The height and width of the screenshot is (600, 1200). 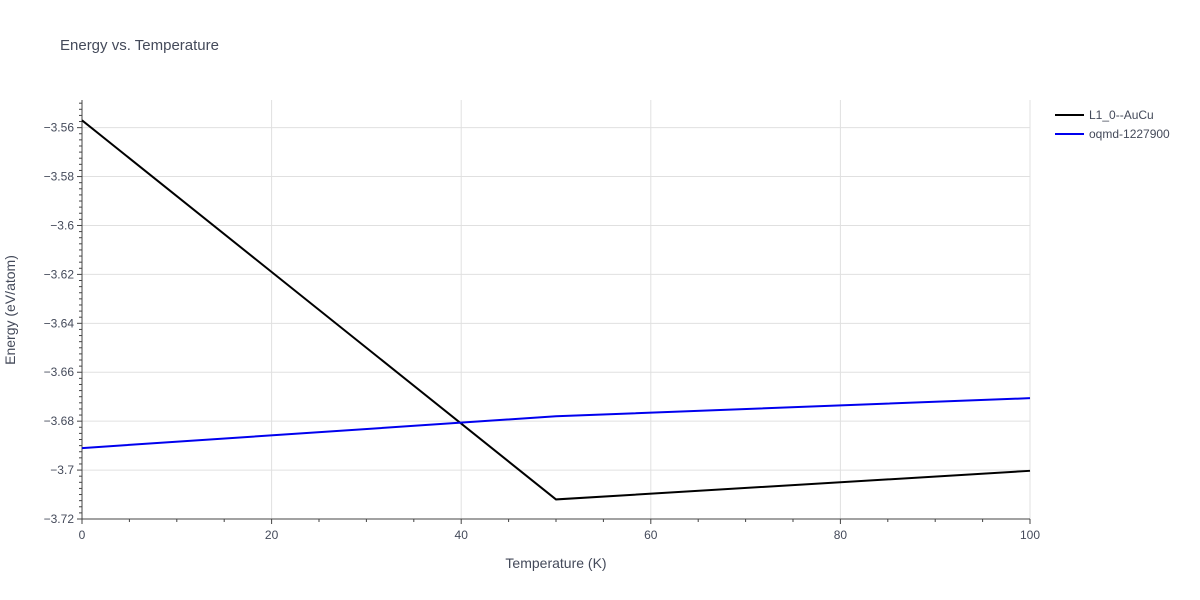 I want to click on y-tick-label: −3.64, so click(x=59, y=323).